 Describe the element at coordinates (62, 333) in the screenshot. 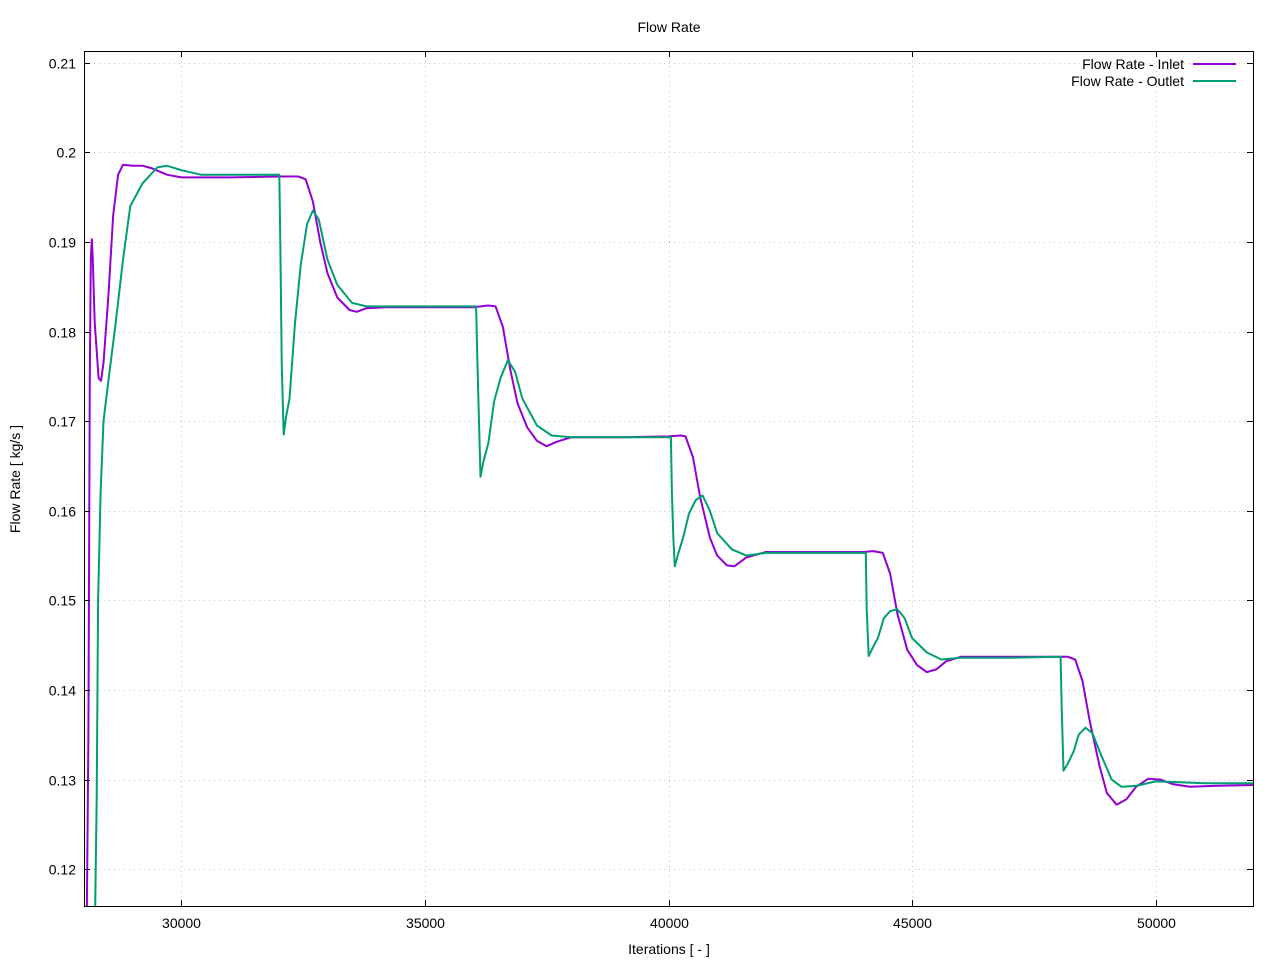

I see `y-tick-label: 0.18` at that location.